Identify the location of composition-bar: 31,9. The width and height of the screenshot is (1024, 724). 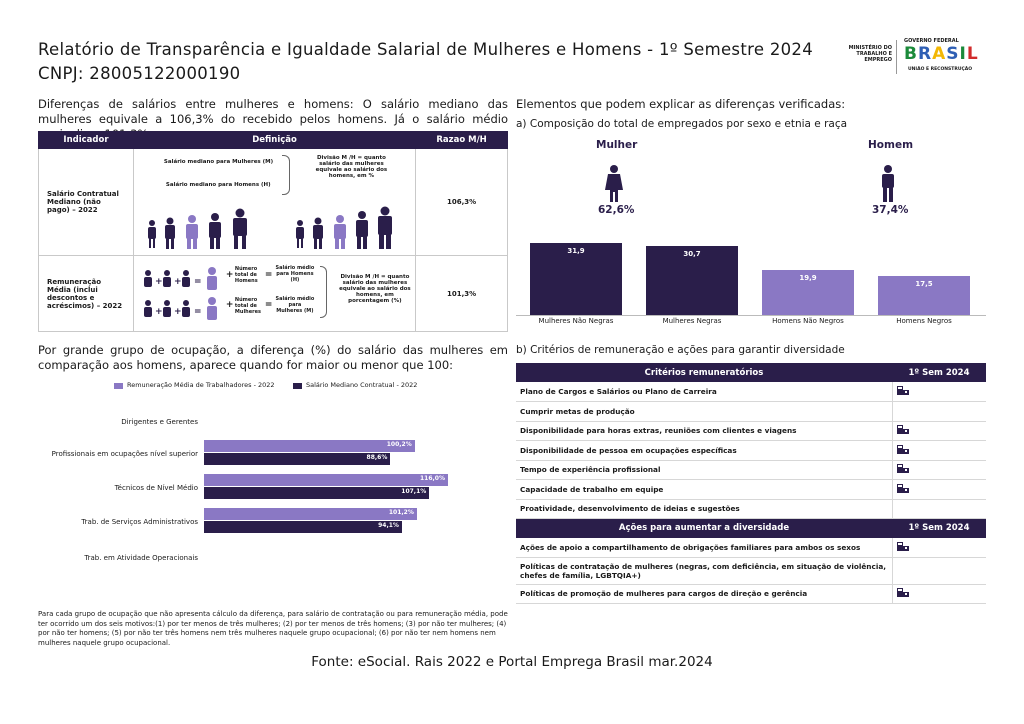
(576, 279).